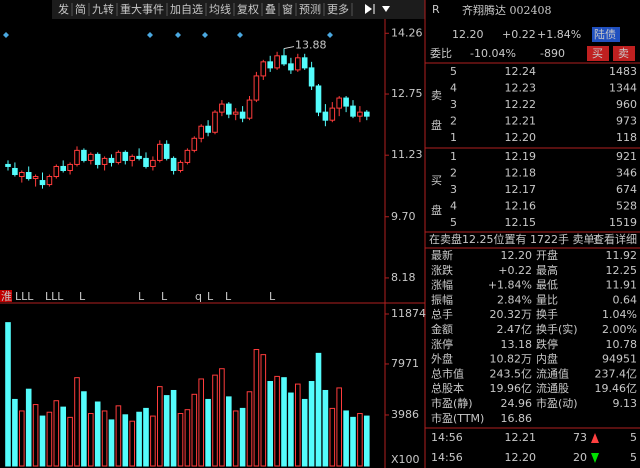 Image resolution: width=640 pixels, height=468 pixels. I want to click on book-level: 1, so click(453, 156).